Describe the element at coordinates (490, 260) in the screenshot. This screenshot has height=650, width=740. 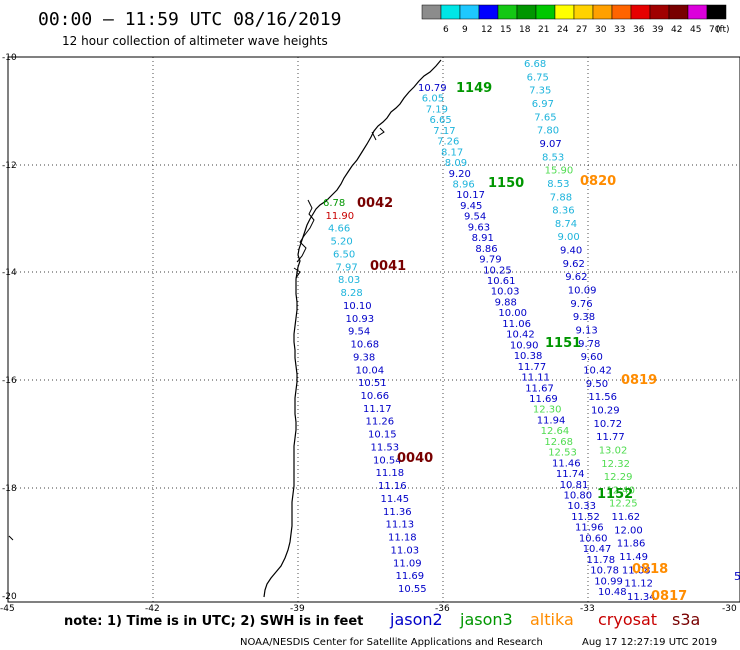
I see `wave-height-value: 9.79` at that location.